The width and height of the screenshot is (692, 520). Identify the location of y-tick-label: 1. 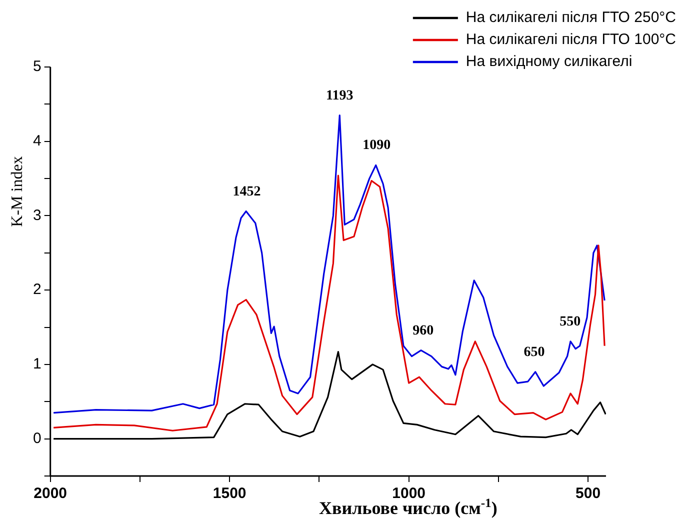
(37, 364).